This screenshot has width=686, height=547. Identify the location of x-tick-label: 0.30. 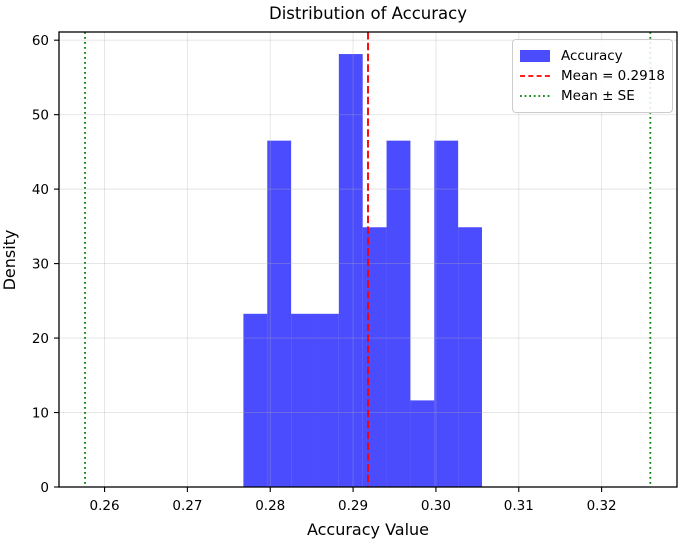
(436, 506).